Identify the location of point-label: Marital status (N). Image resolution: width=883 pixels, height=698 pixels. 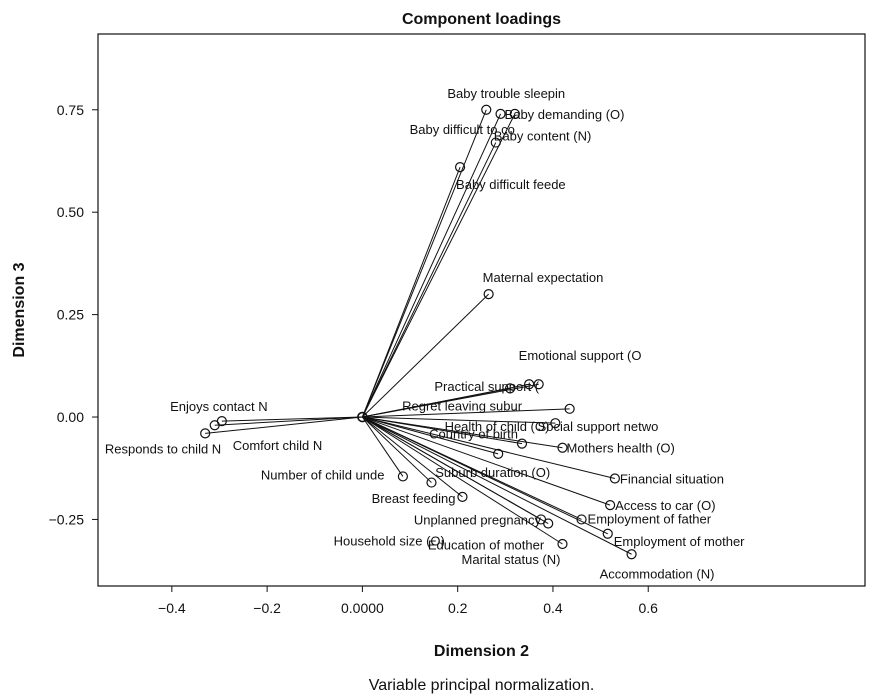
(511, 559).